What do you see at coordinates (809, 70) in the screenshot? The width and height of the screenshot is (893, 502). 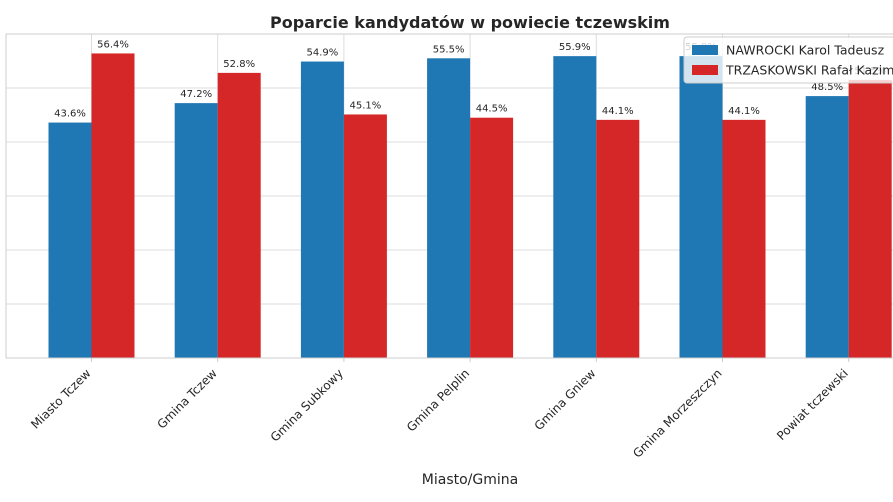 I see `legend-label-trzaskowski: TRZASKOWSKI Rafał Kazimierz` at bounding box center [809, 70].